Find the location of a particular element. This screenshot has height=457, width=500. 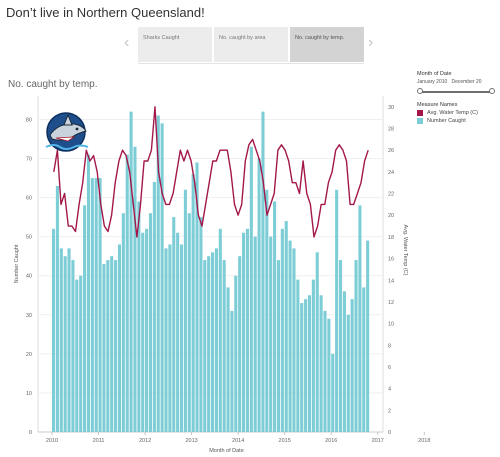

x-tick-label: 2015 is located at coordinates (285, 441).